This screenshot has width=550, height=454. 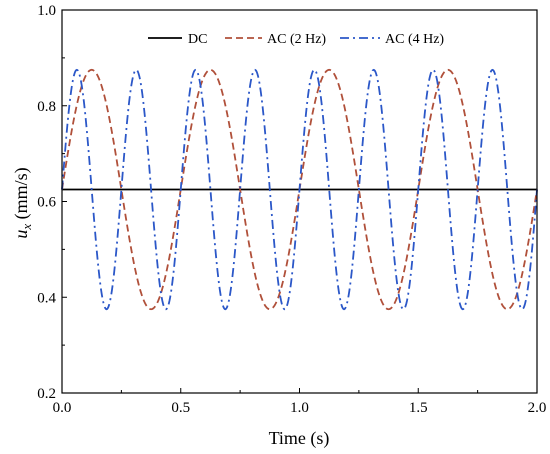 I want to click on legend-label-dc: DC, so click(x=197, y=39).